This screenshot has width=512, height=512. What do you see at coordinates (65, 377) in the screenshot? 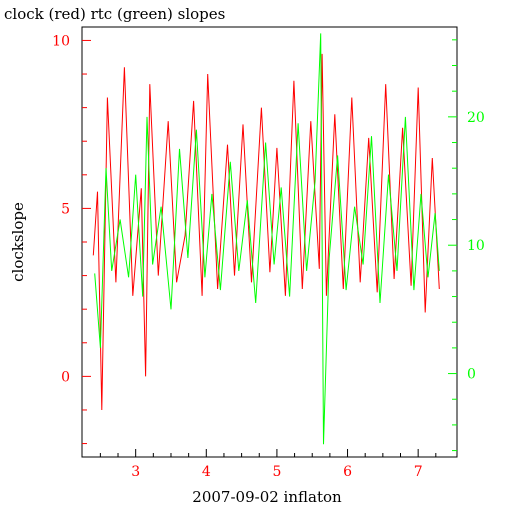
I see `left-tick-label: 0` at bounding box center [65, 377].